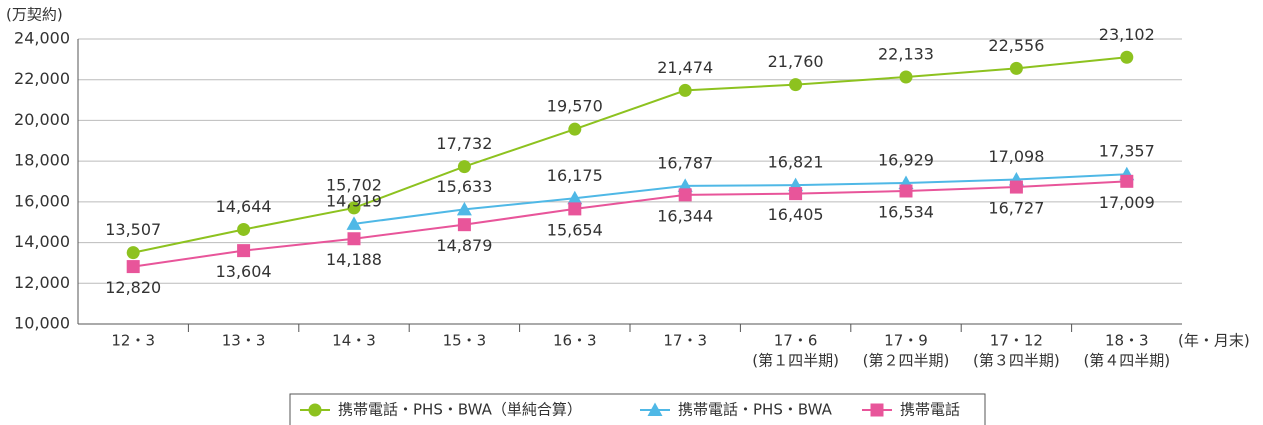 Image resolution: width=1263 pixels, height=425 pixels. Describe the element at coordinates (795, 361) in the screenshot. I see `x-tick-sublabel: (第１四半期)` at that location.